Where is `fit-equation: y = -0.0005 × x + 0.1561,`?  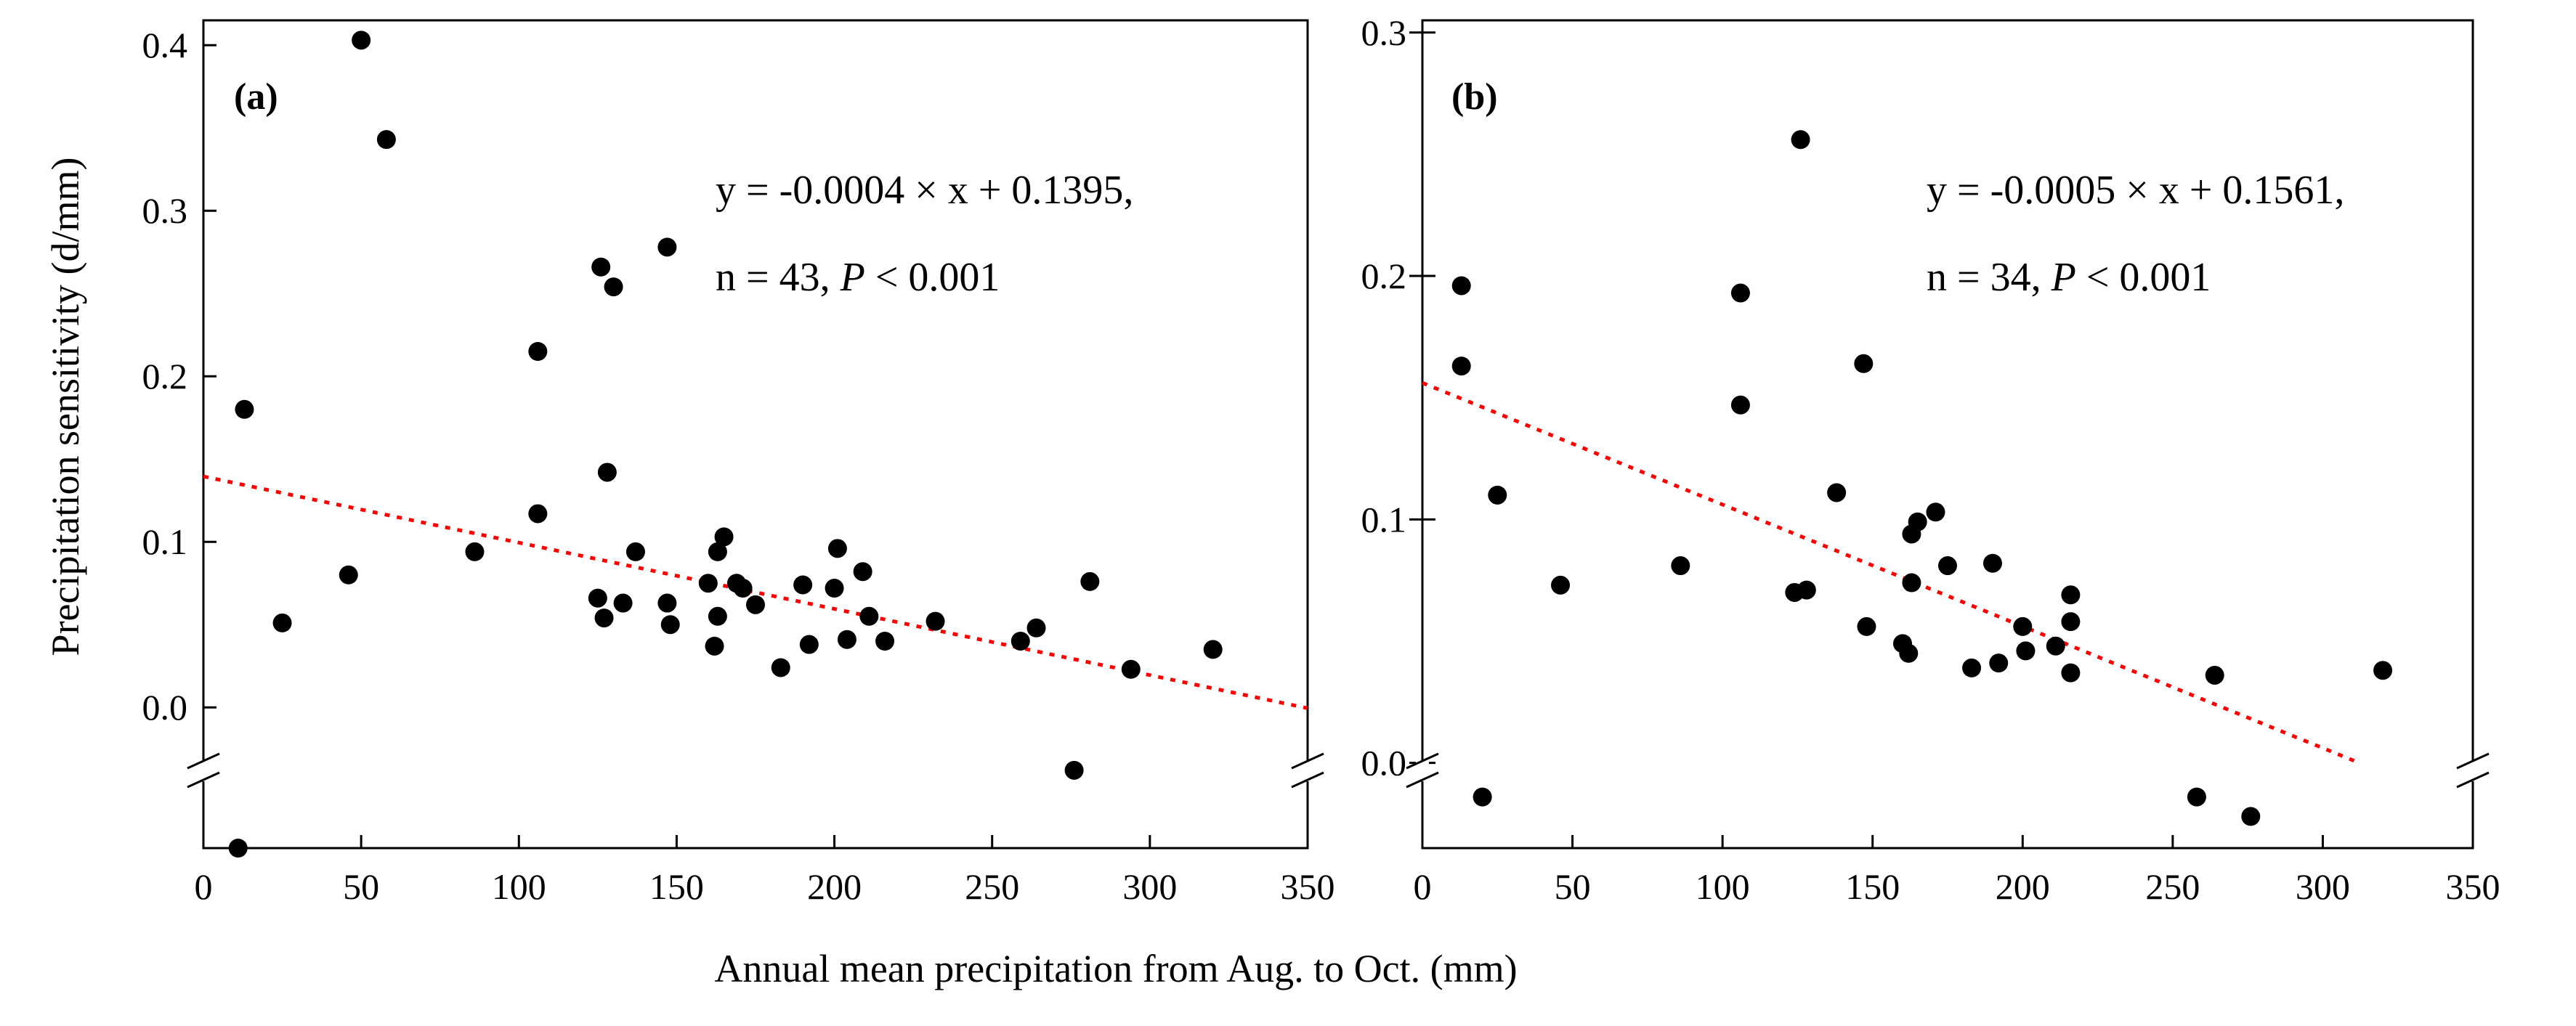 fit-equation: y = -0.0005 × x + 0.1561, is located at coordinates (2135, 190).